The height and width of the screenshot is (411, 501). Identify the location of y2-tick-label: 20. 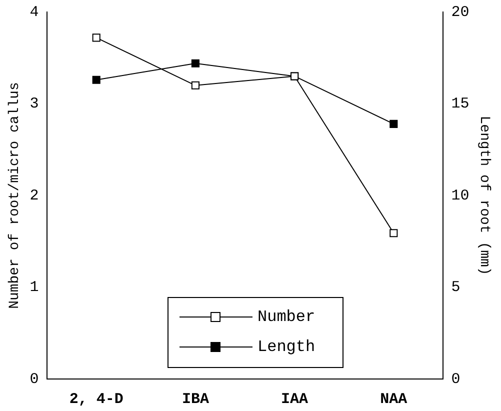
(460, 12).